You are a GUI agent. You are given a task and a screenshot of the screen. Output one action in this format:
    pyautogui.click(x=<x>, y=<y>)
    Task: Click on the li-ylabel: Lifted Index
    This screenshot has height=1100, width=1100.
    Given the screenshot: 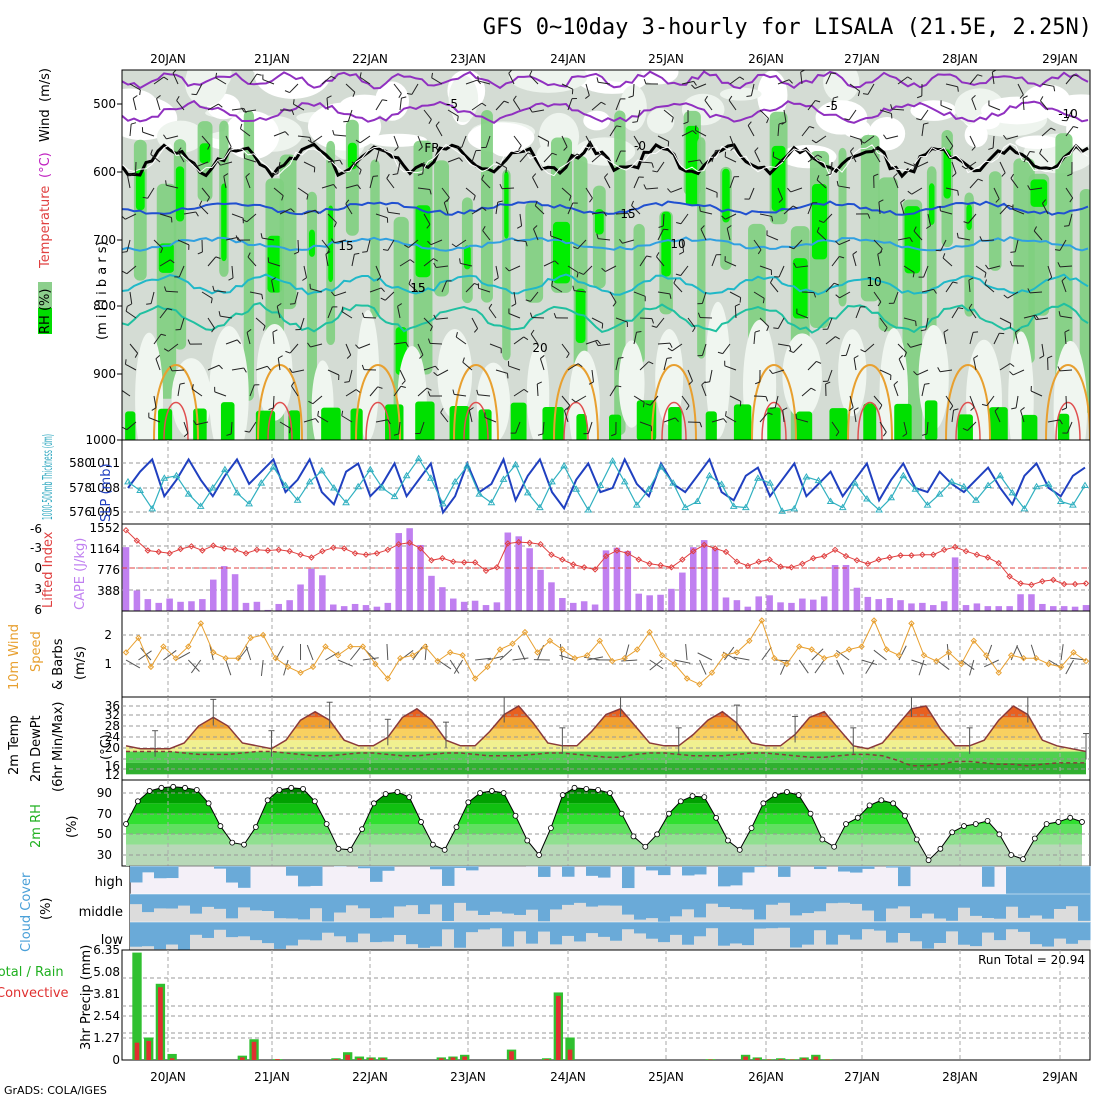 What is the action you would take?
    pyautogui.click(x=48, y=569)
    